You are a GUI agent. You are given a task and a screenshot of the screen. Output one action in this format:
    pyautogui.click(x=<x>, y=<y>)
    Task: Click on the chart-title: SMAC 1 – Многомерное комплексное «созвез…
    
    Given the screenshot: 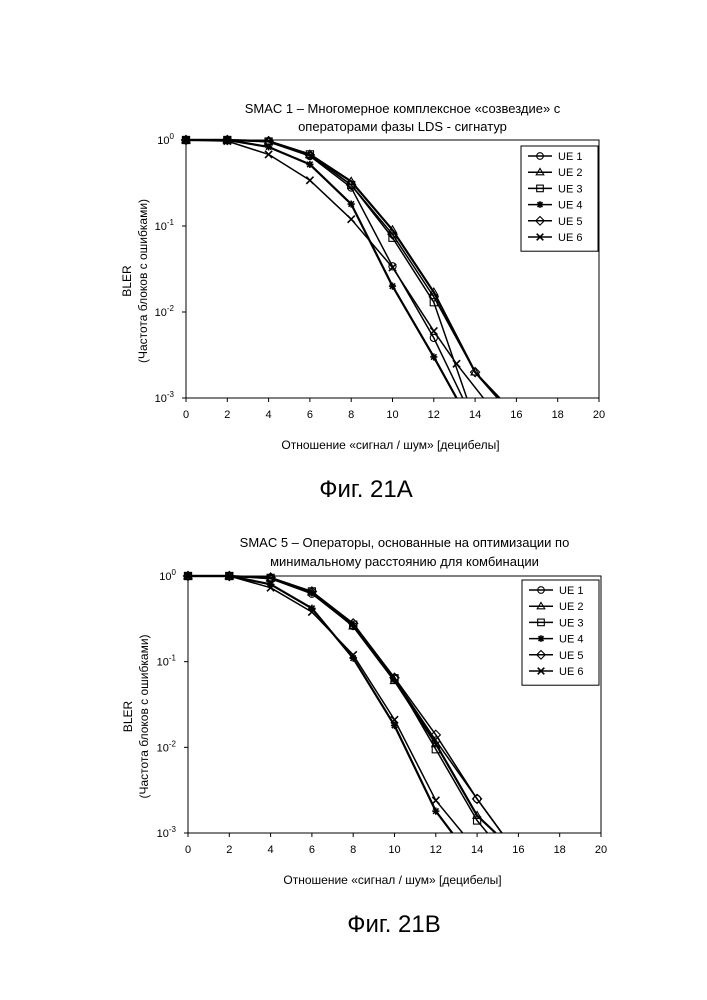 What is the action you would take?
    pyautogui.click(x=403, y=108)
    